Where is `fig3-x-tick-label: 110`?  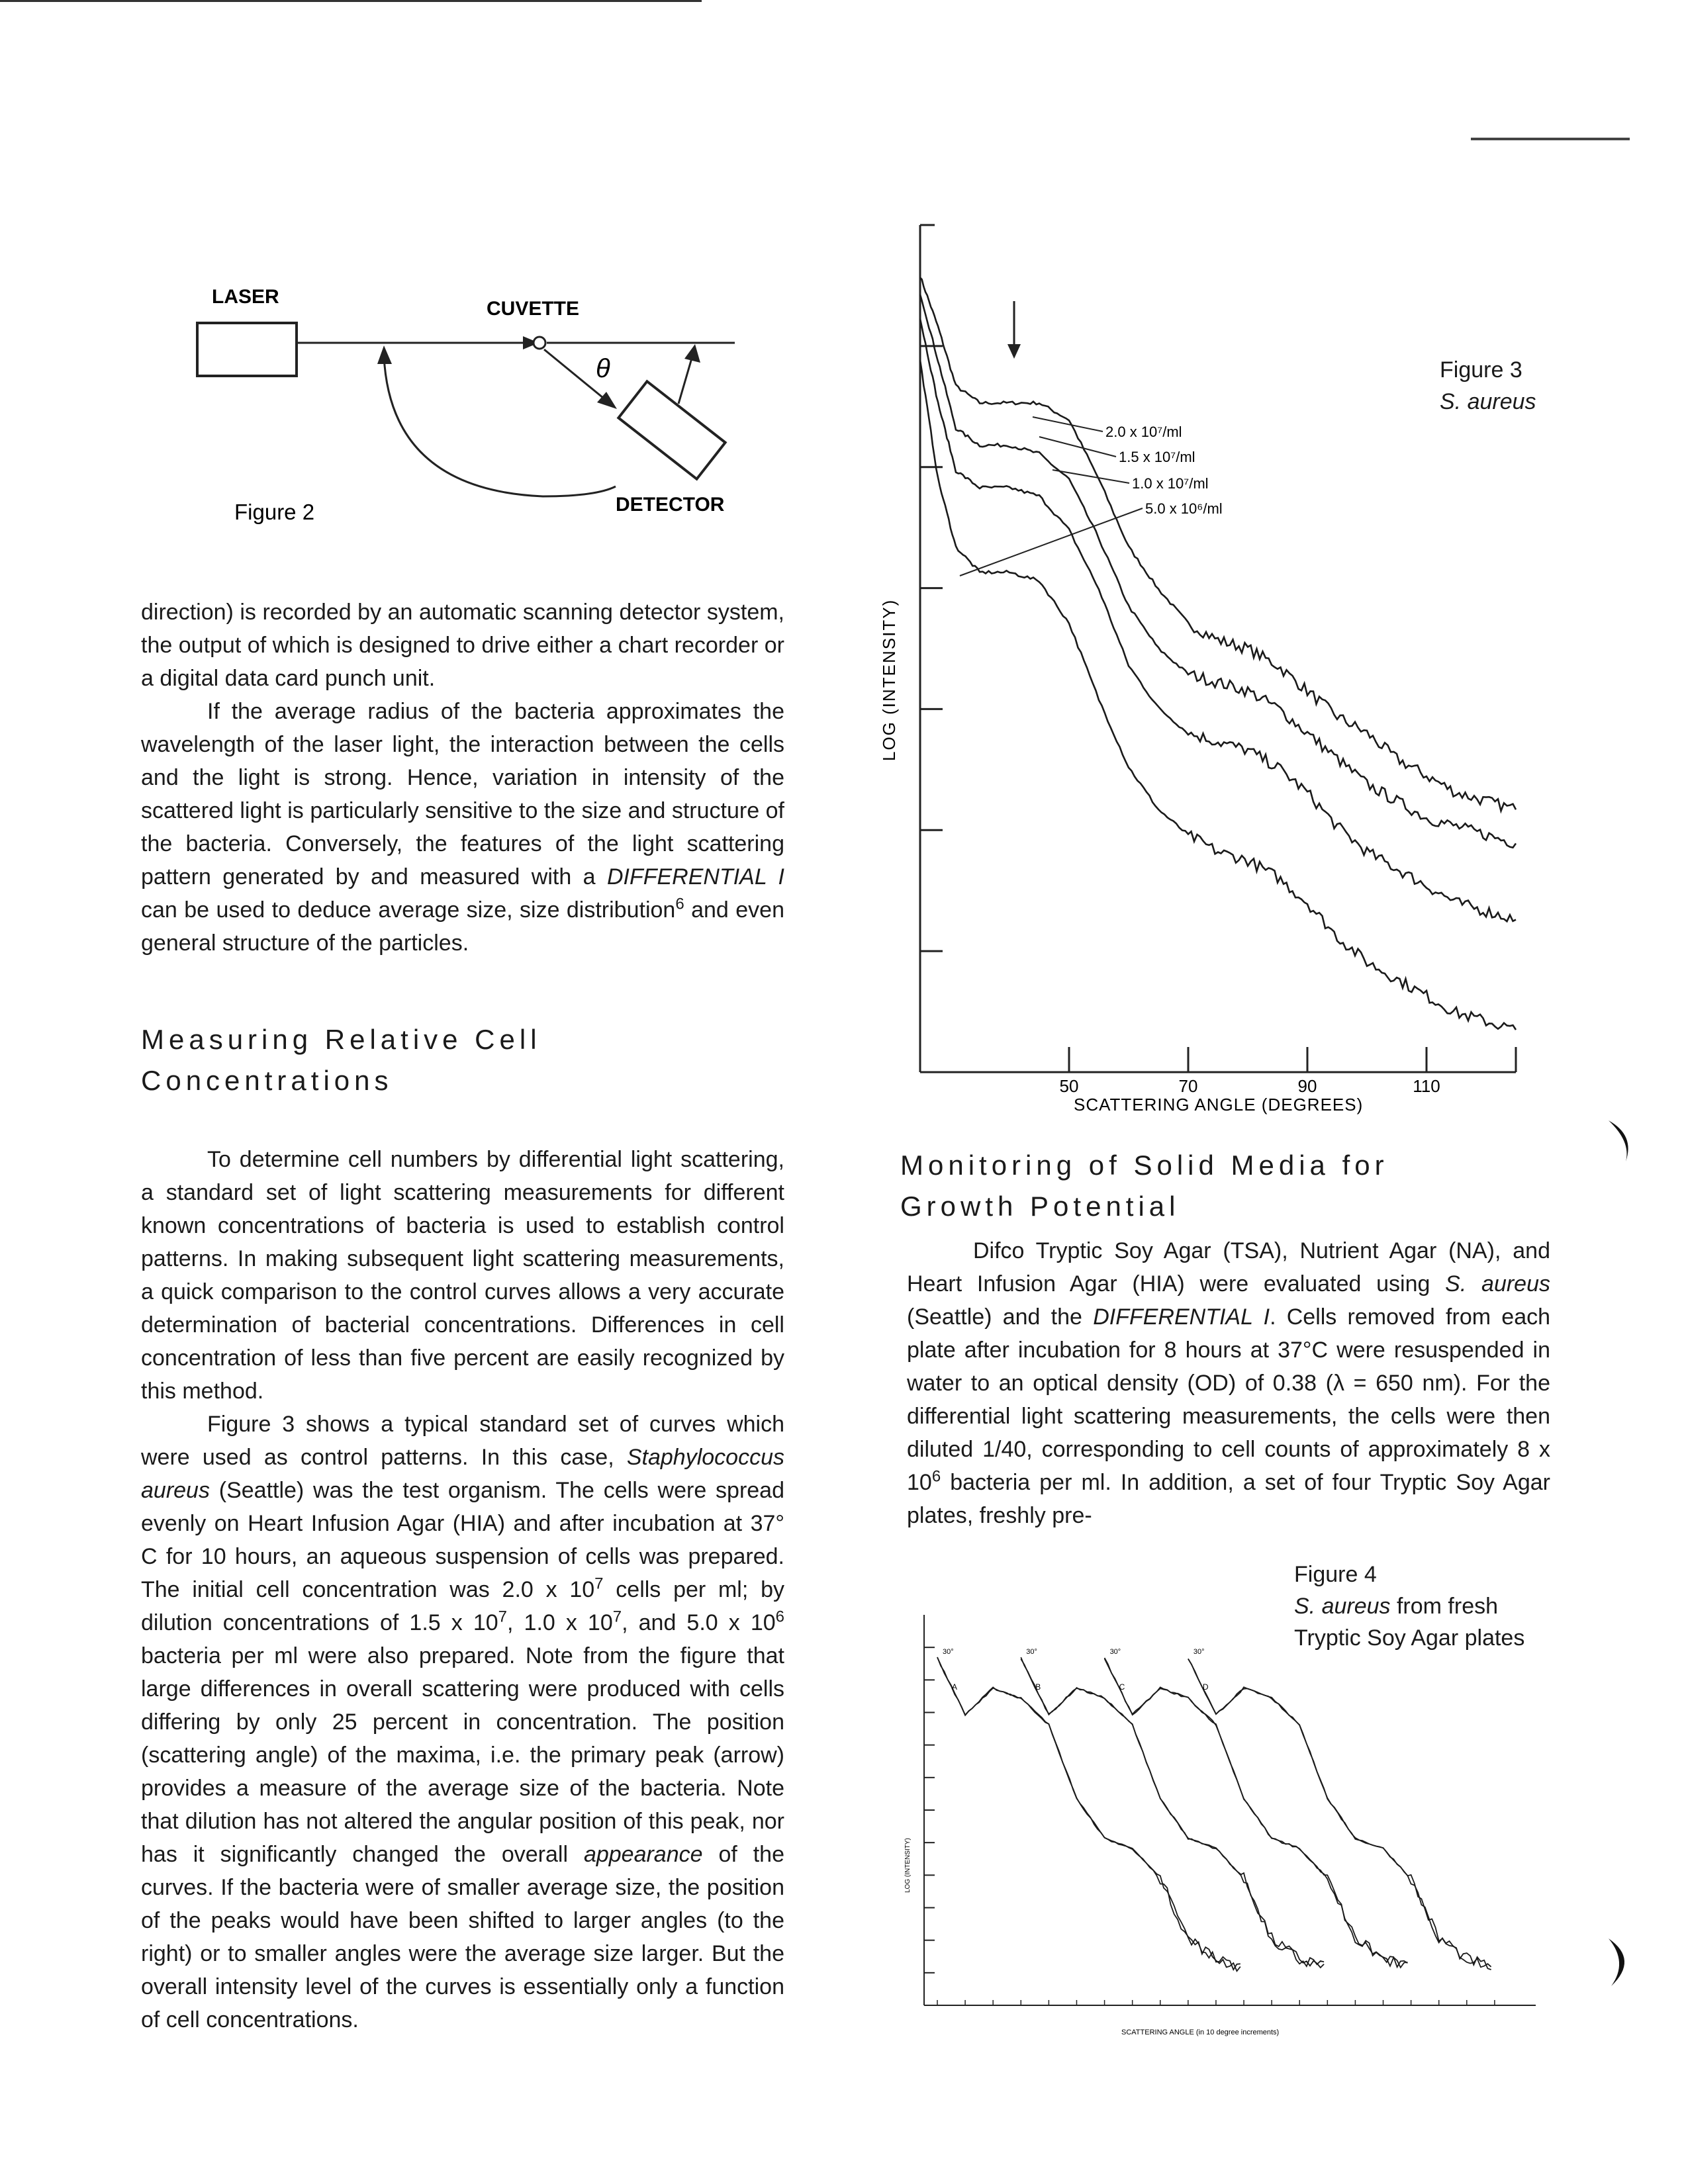 fig3-x-tick-label: 110 is located at coordinates (1426, 1086).